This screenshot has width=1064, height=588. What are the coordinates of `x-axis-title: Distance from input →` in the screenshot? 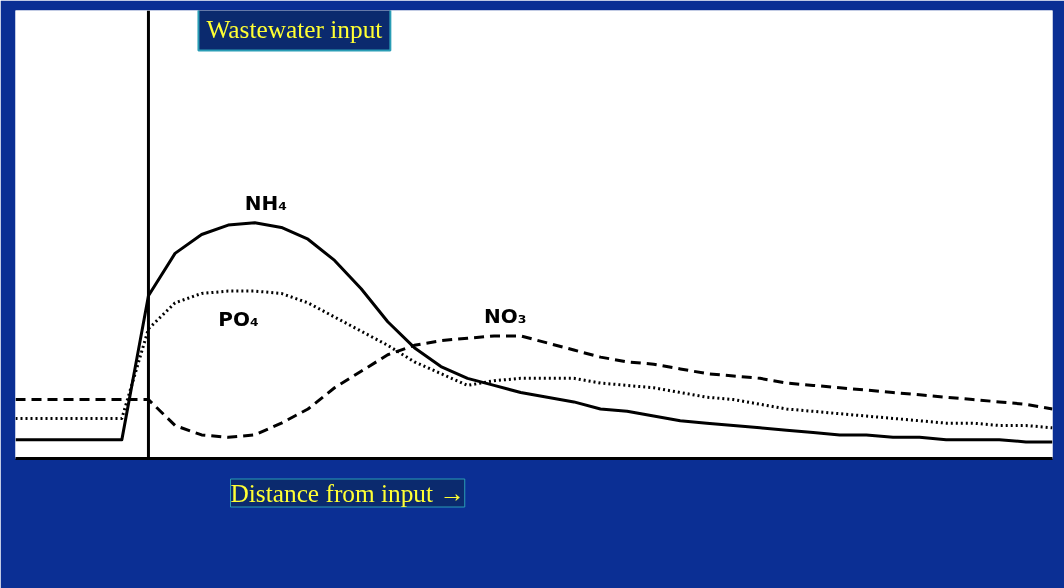 It's located at (347, 493).